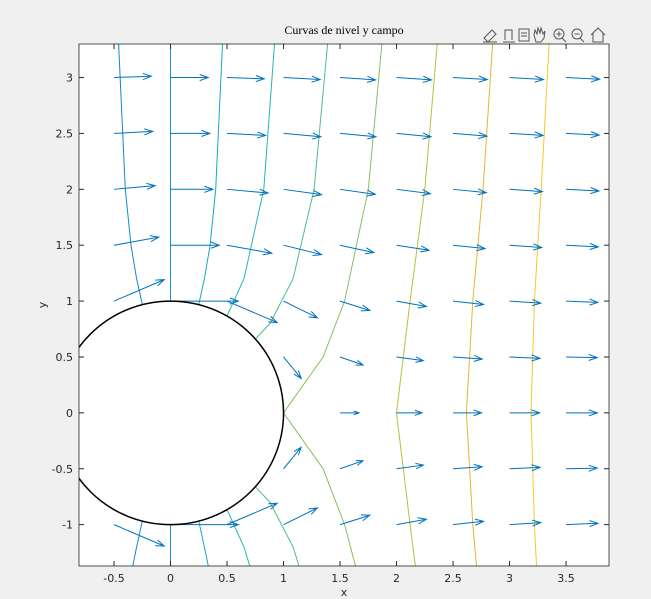 This screenshot has width=651, height=599. What do you see at coordinates (42, 304) in the screenshot?
I see `y-axis-label: y` at bounding box center [42, 304].